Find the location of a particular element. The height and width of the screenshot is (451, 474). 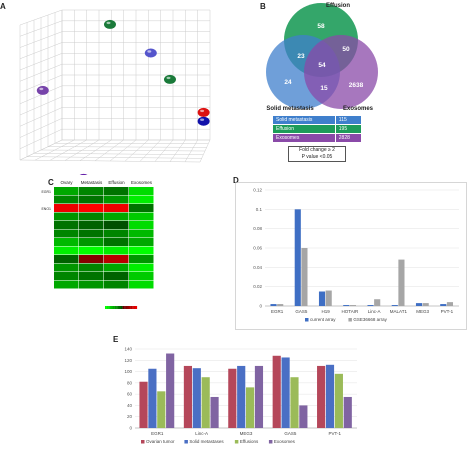

table-row: Solid metastasis 115 is located at coordinates (317, 120).